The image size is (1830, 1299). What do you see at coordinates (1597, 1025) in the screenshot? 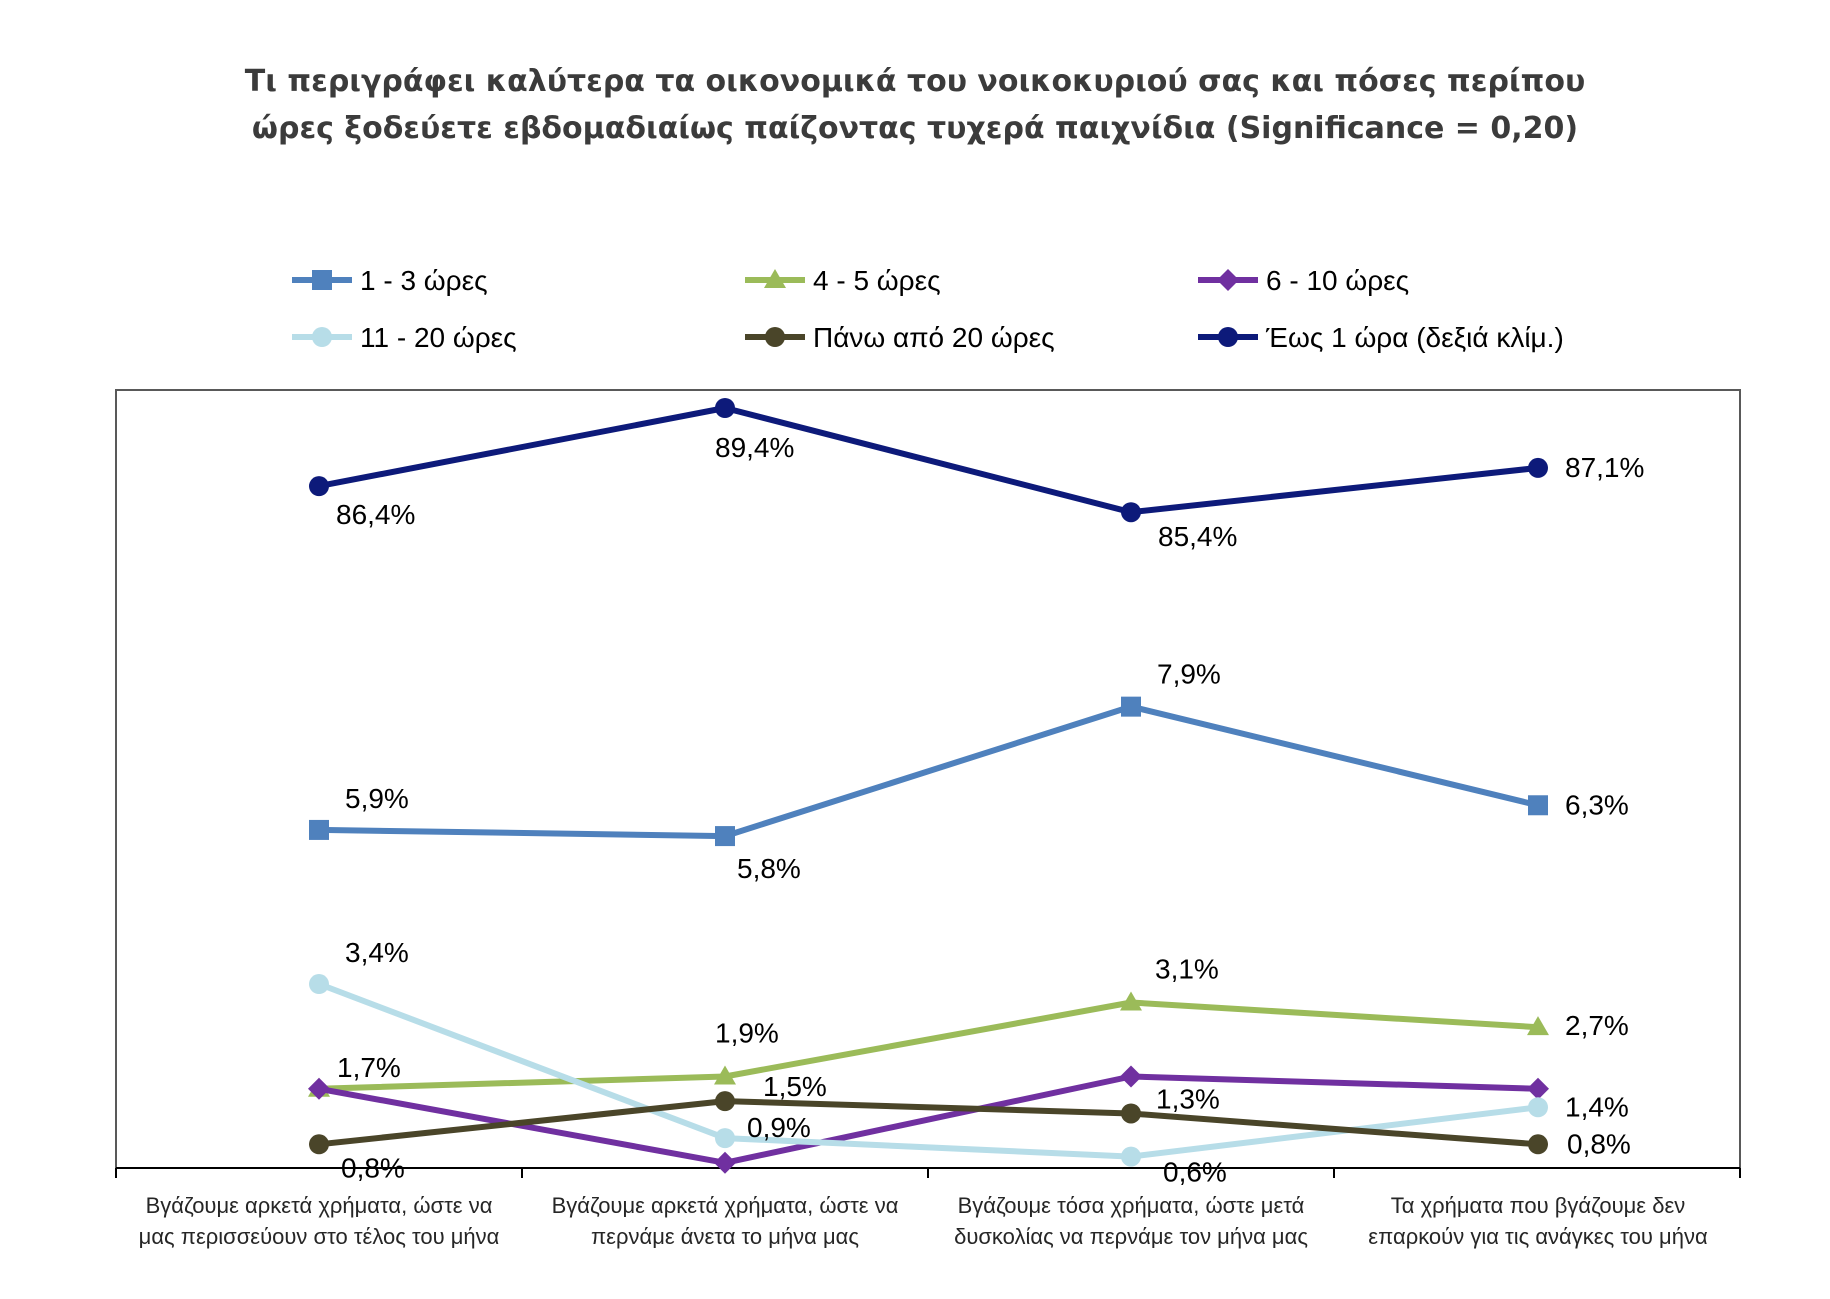
I see `data-label: 2,7%` at bounding box center [1597, 1025].